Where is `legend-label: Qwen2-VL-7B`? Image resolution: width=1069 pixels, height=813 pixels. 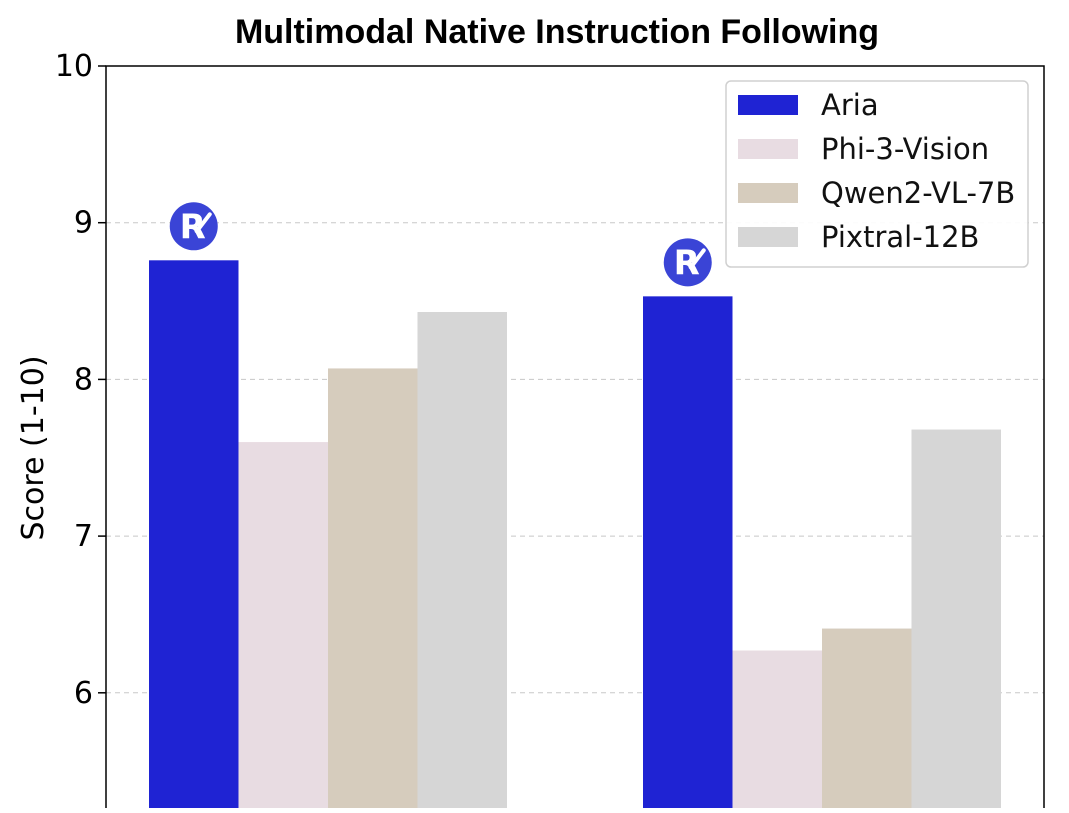 legend-label: Qwen2-VL-7B is located at coordinates (918, 193).